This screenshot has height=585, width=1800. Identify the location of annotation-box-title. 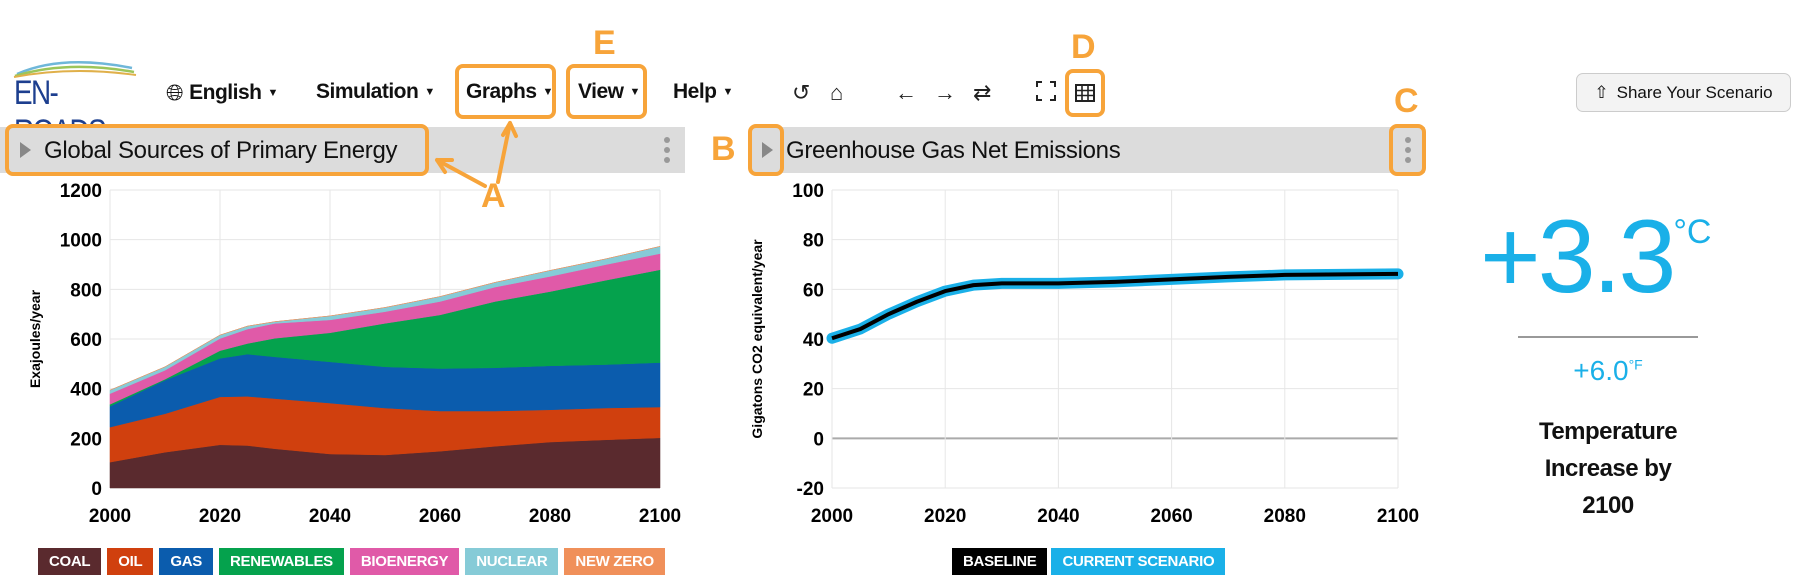
(217, 150).